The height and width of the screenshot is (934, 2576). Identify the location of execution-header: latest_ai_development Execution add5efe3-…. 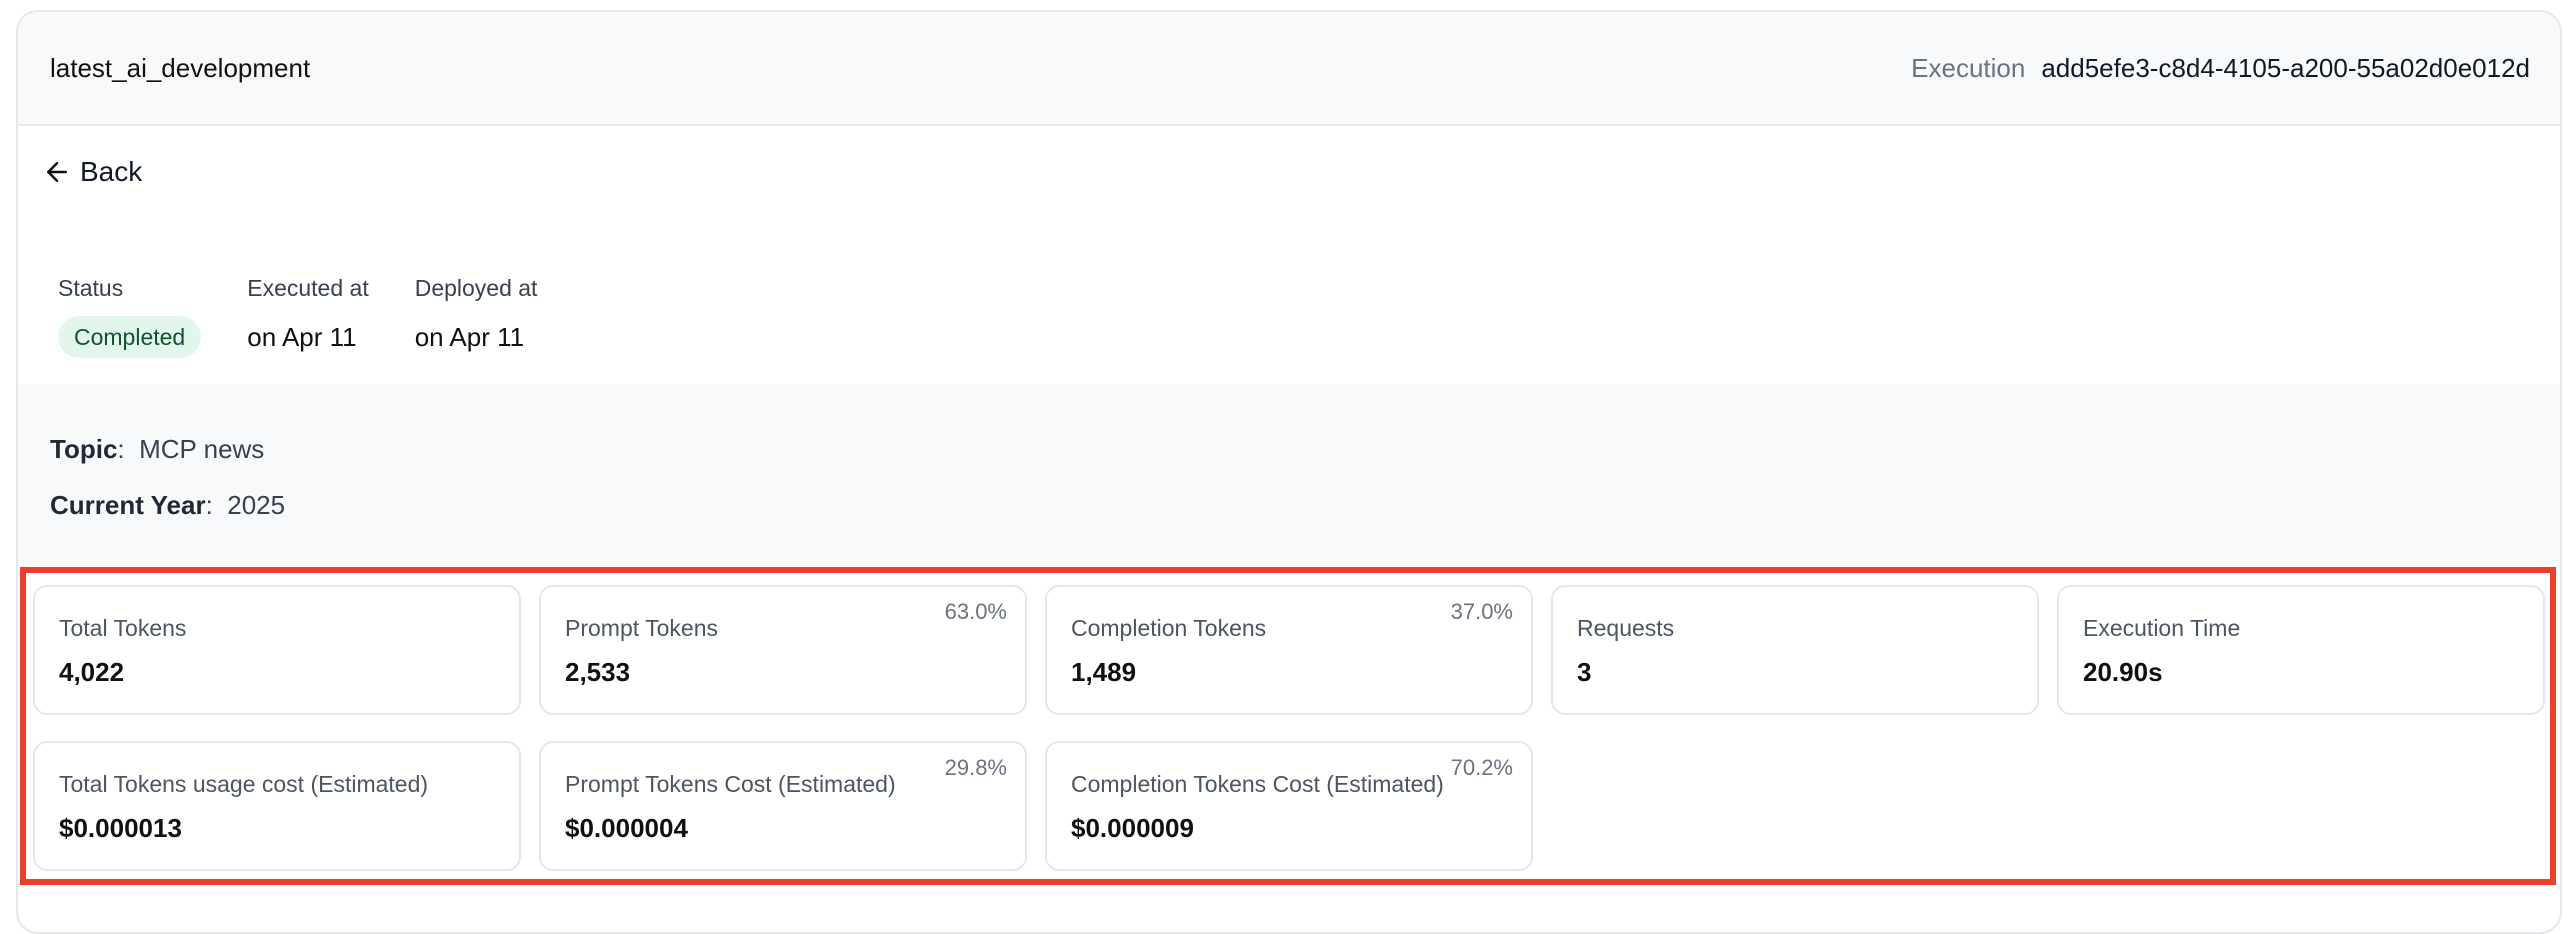
(1289, 69).